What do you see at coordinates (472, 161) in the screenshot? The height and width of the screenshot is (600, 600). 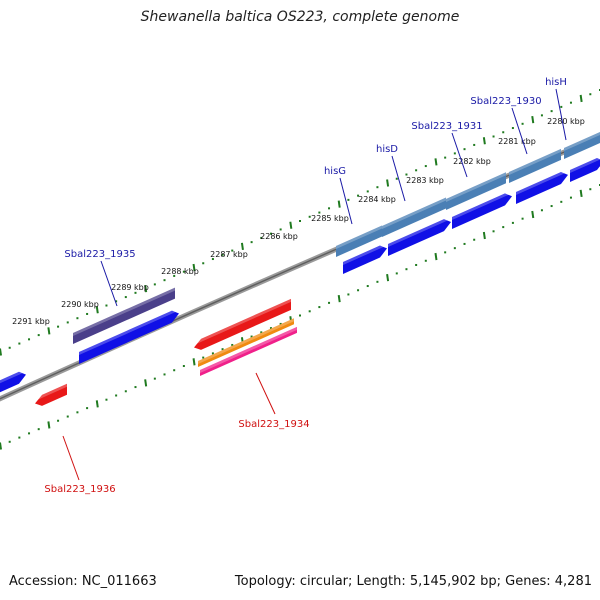 I see `kbp-label: 2282 kbp` at bounding box center [472, 161].